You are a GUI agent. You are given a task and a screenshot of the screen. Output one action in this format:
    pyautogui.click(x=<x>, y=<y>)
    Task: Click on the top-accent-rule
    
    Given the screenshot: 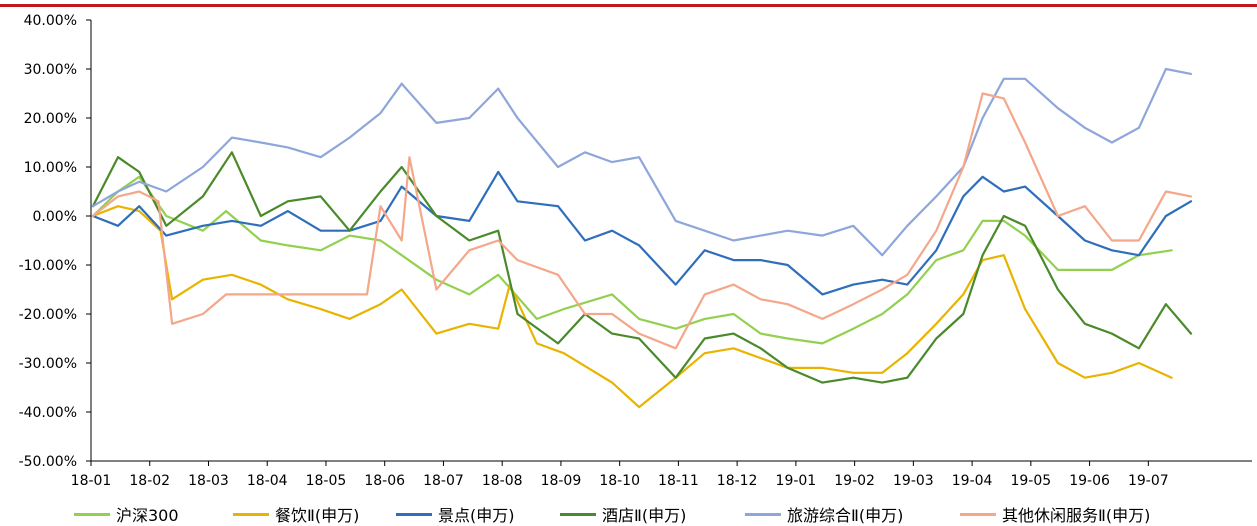 What is the action you would take?
    pyautogui.click(x=628, y=5)
    